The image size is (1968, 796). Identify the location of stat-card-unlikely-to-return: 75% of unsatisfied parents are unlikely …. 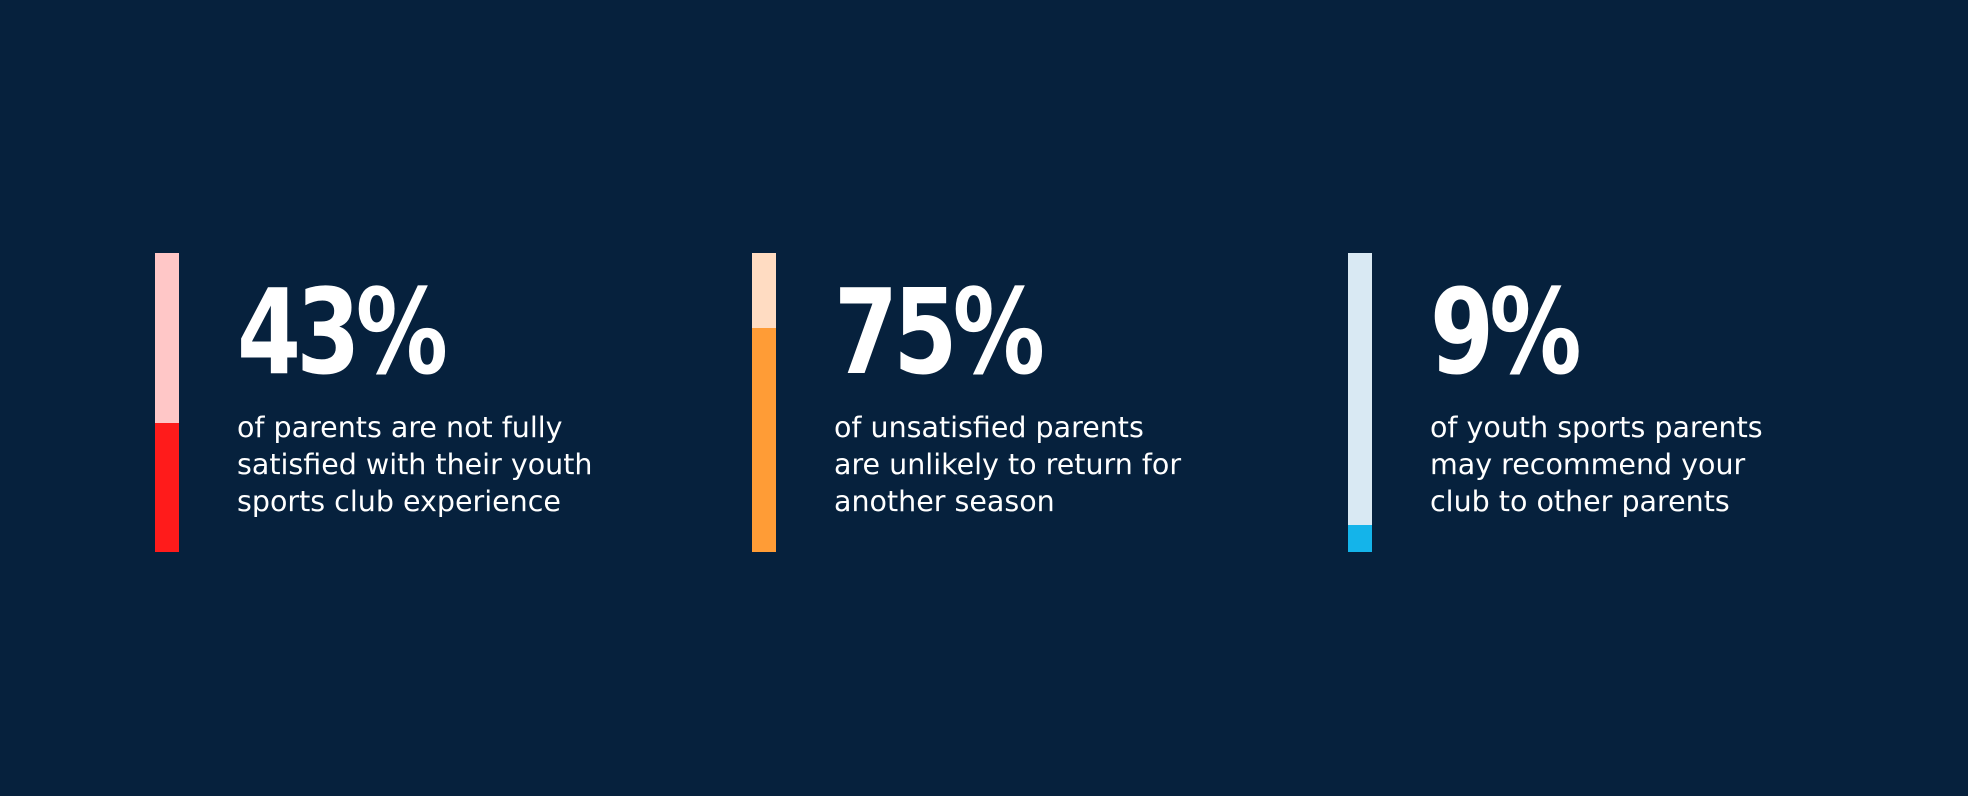
(1032, 402).